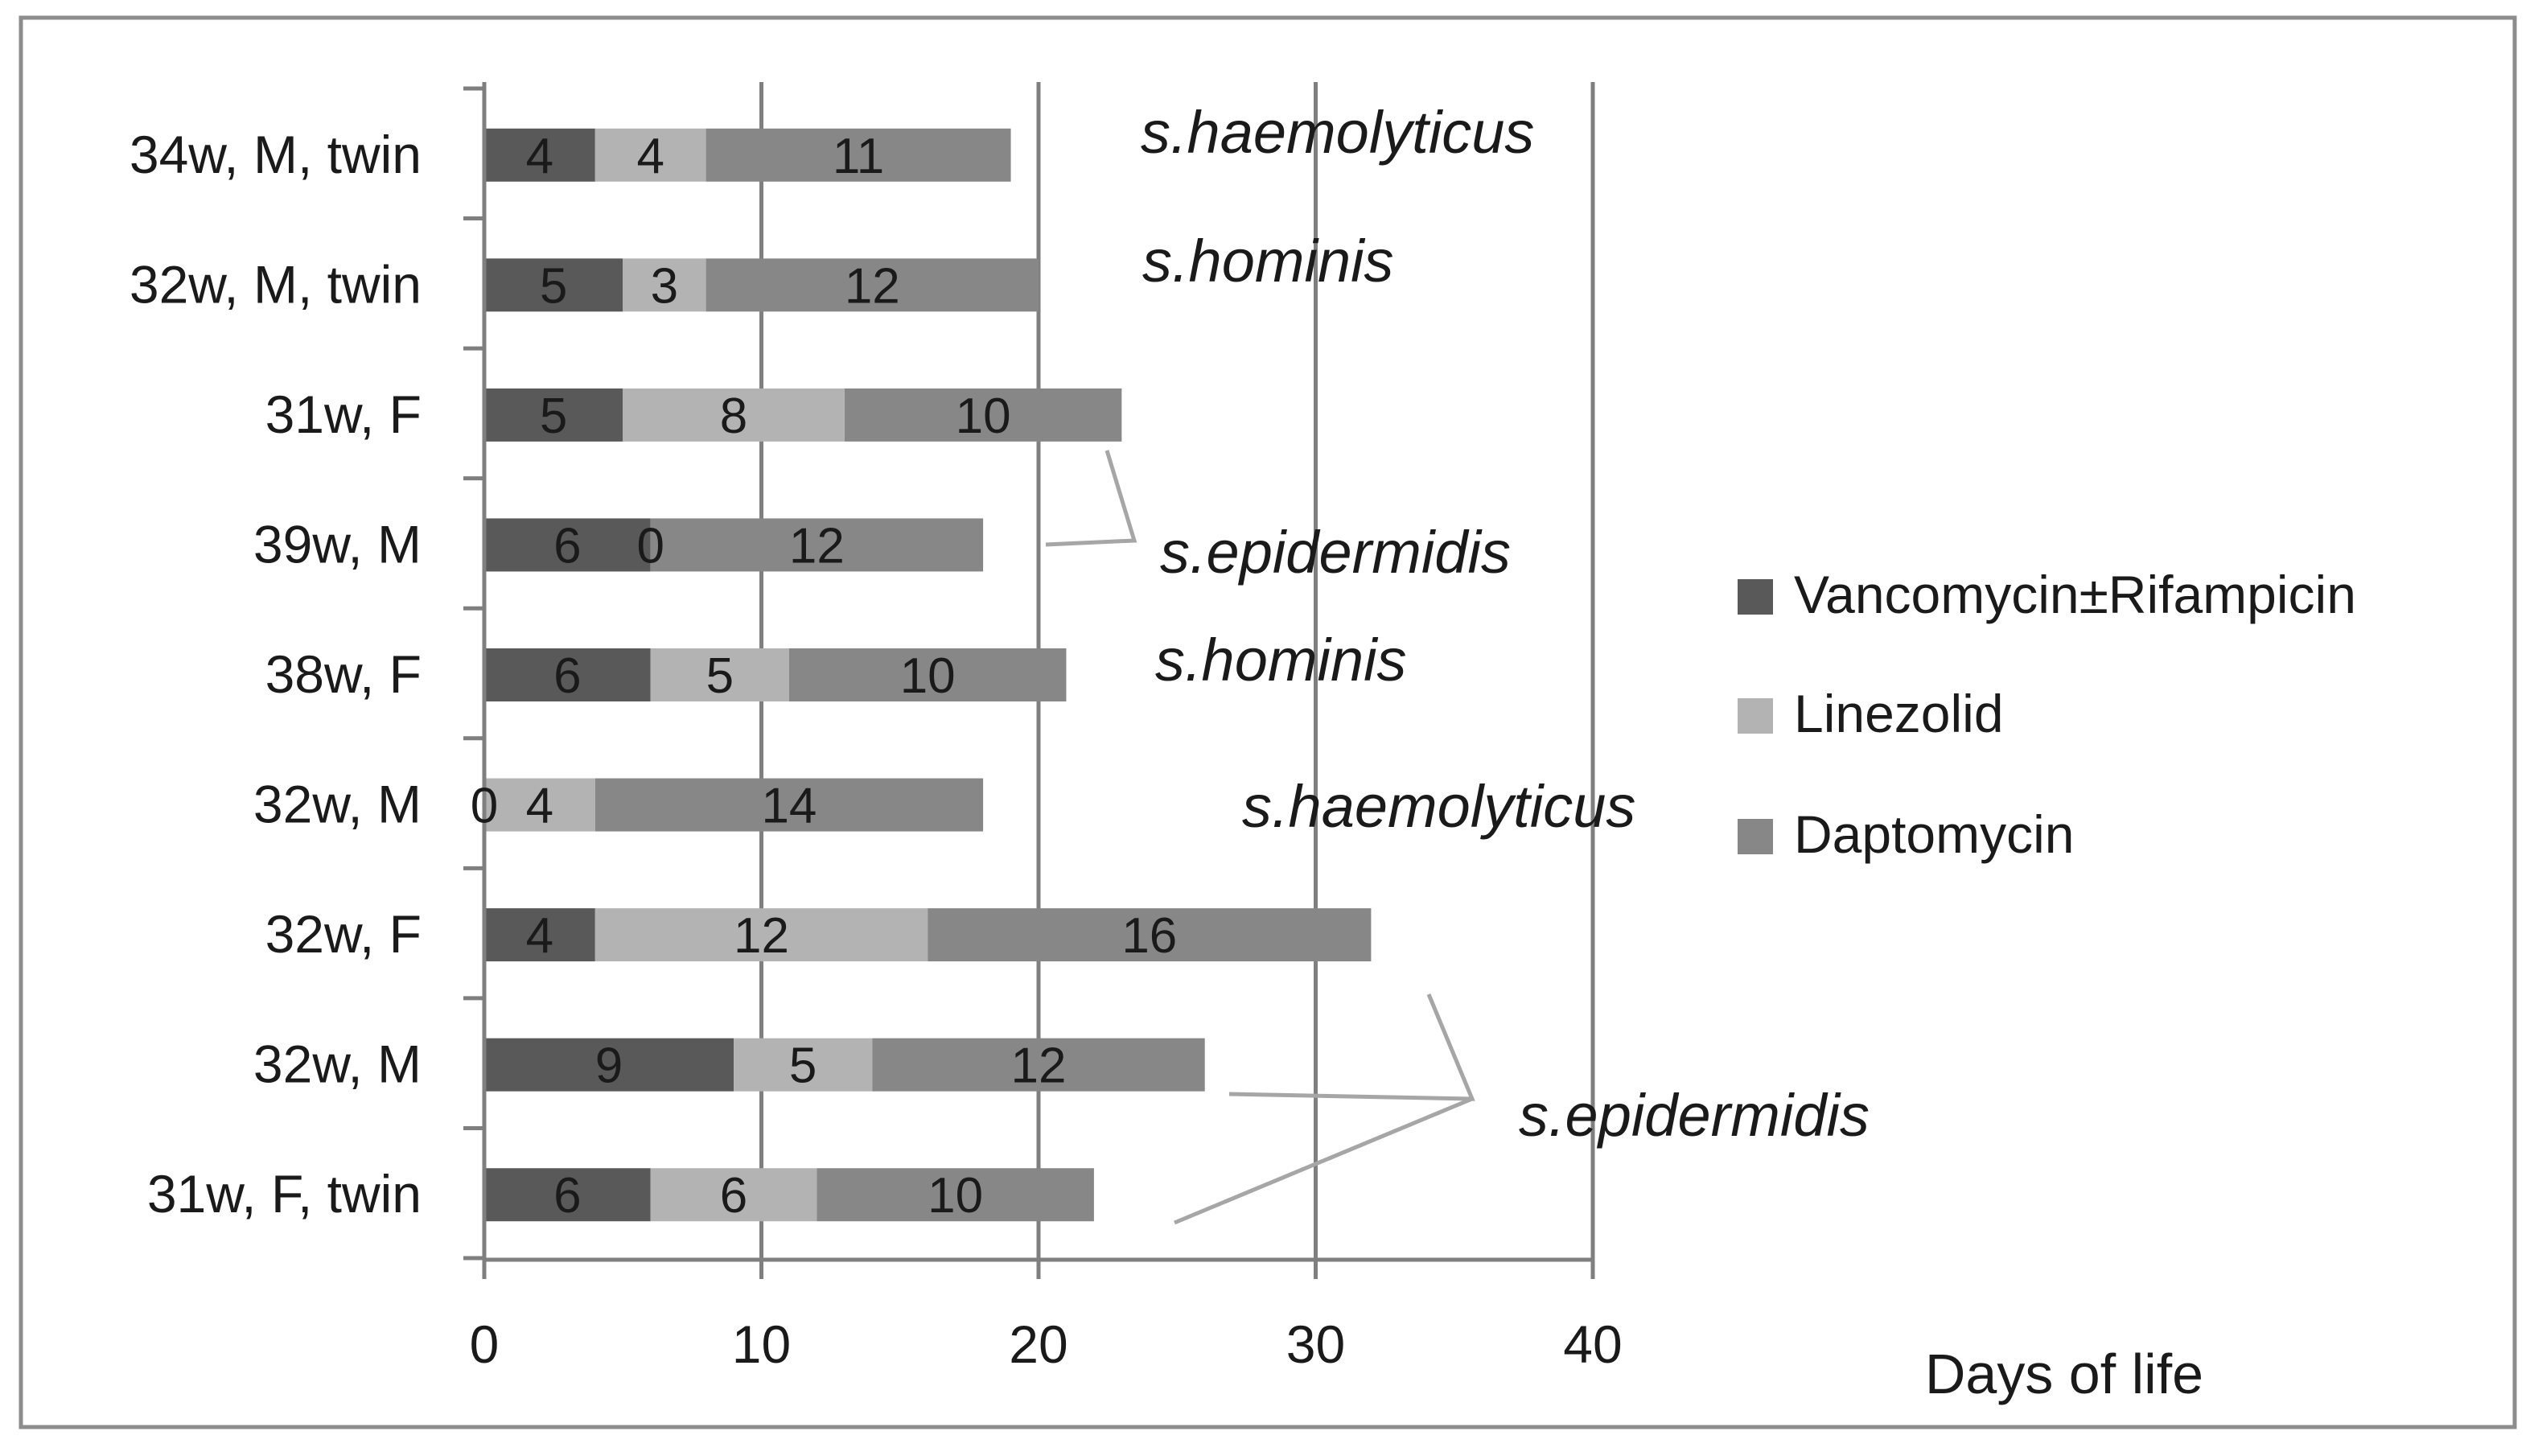 The width and height of the screenshot is (2534, 1456). I want to click on legend-label: Linezolid, so click(1899, 713).